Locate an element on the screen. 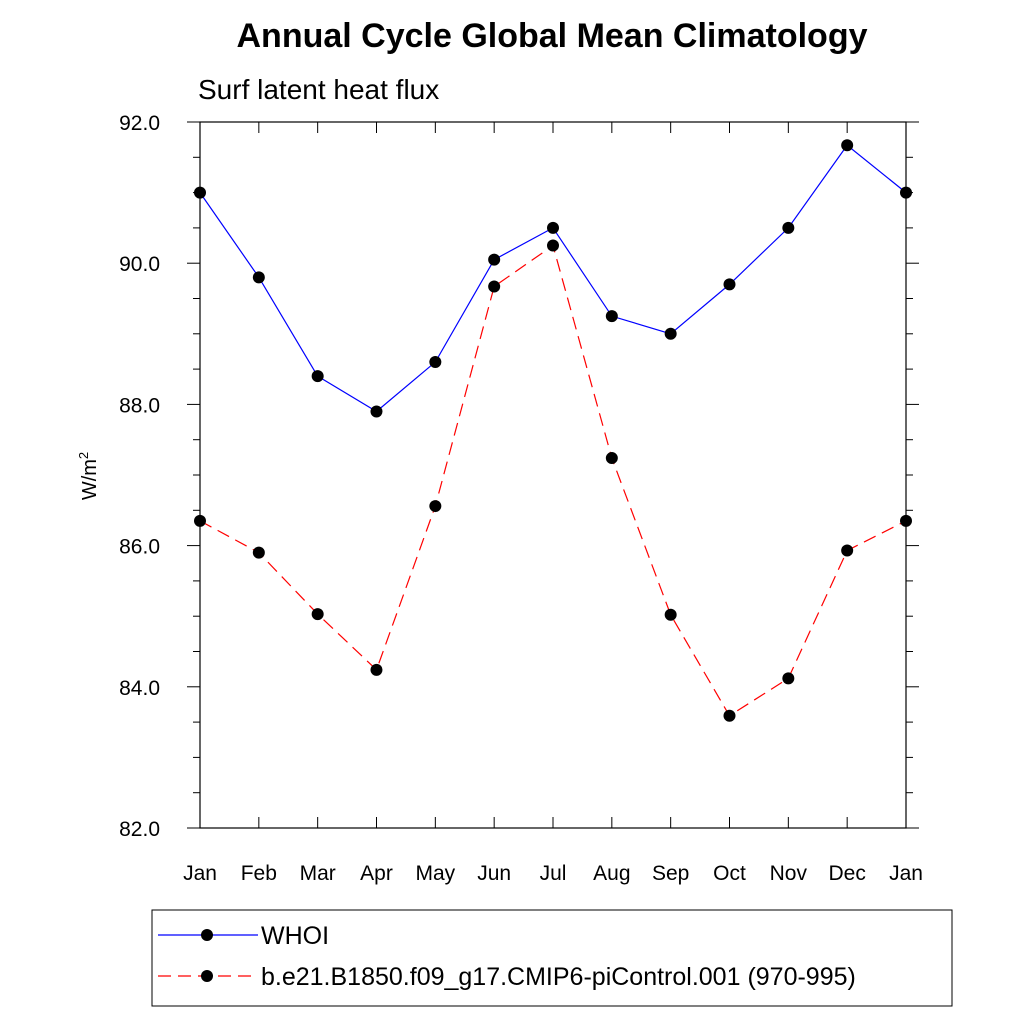 The image size is (1024, 1024). legend-box is located at coordinates (552, 958).